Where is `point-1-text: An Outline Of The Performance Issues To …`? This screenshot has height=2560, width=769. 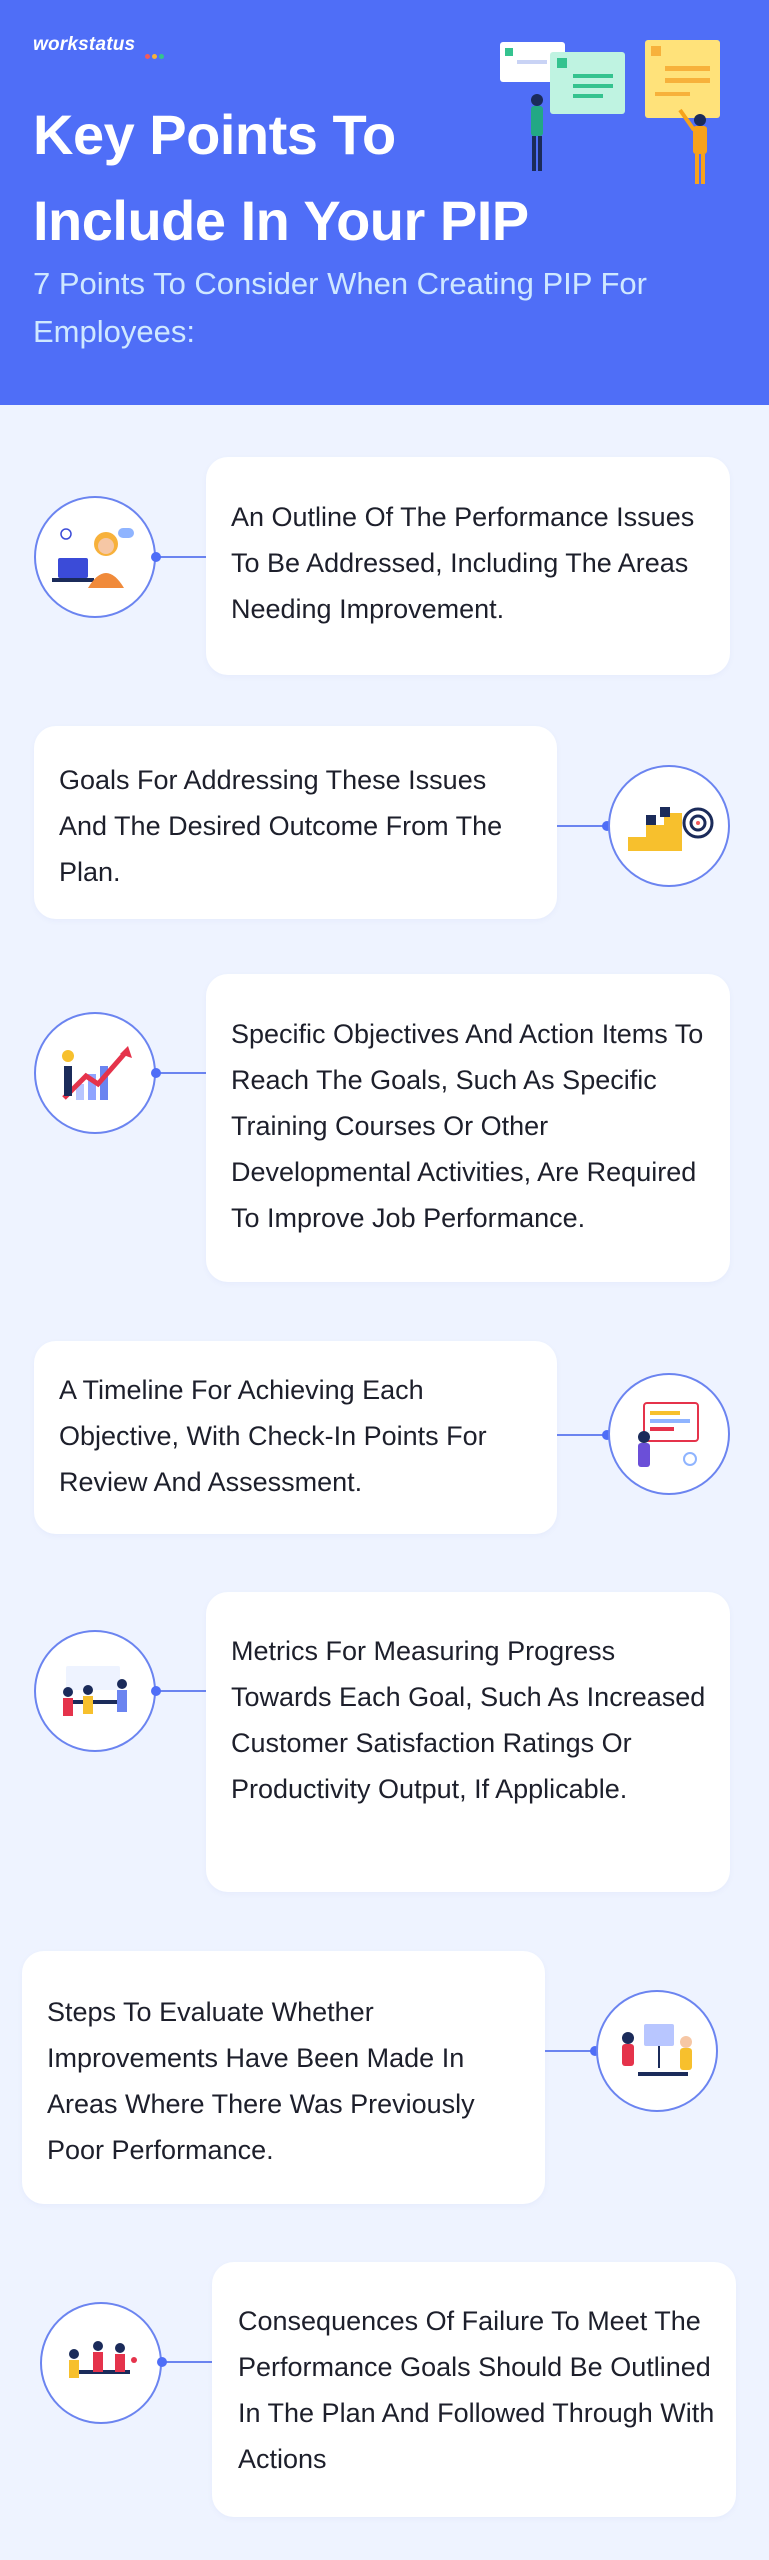
point-1-text: An Outline Of The Performance Issues To … is located at coordinates (463, 563).